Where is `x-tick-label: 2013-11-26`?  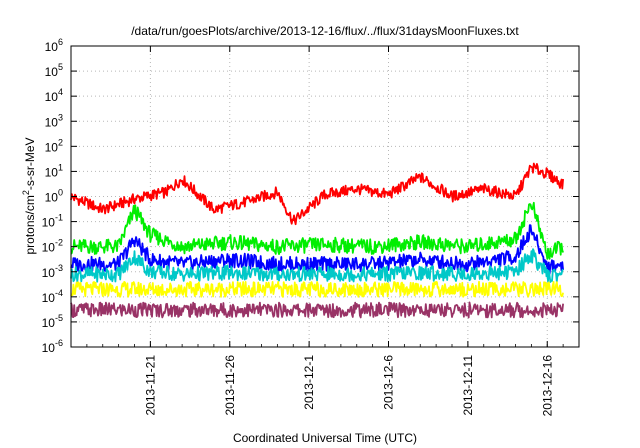 x-tick-label: 2013-11-26 is located at coordinates (230, 385).